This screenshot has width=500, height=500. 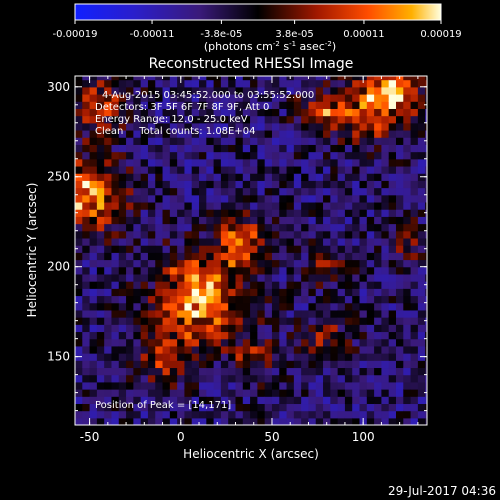 I want to click on x-tick-label: 100, so click(x=363, y=437).